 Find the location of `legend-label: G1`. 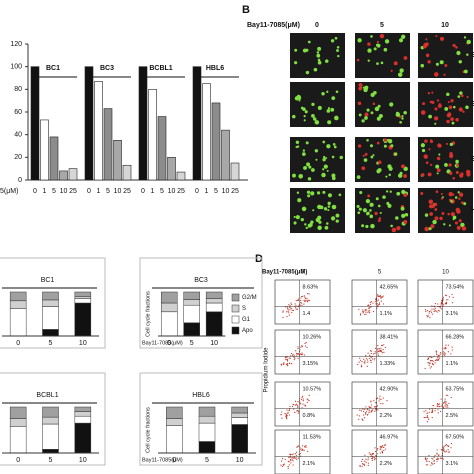

legend-label: G1 is located at coordinates (246, 320).